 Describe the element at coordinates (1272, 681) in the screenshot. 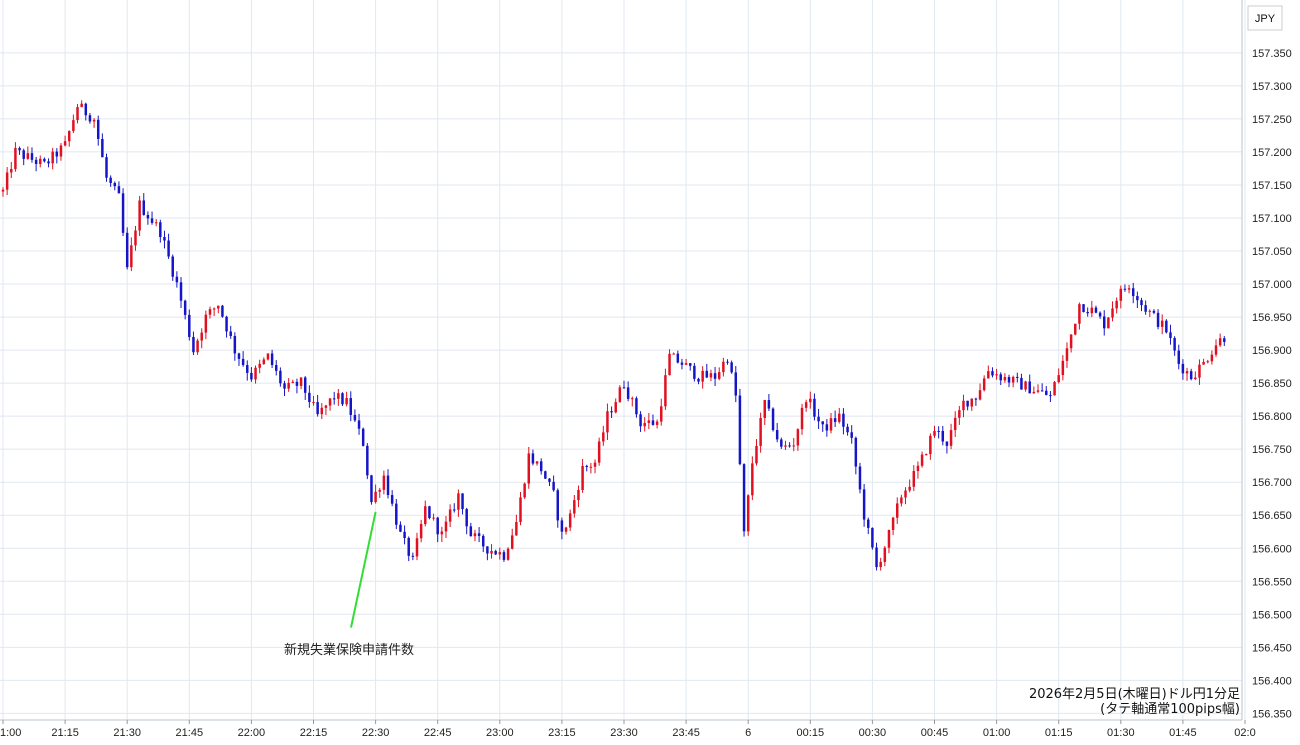

I see `y-tick-label: 156.400` at that location.